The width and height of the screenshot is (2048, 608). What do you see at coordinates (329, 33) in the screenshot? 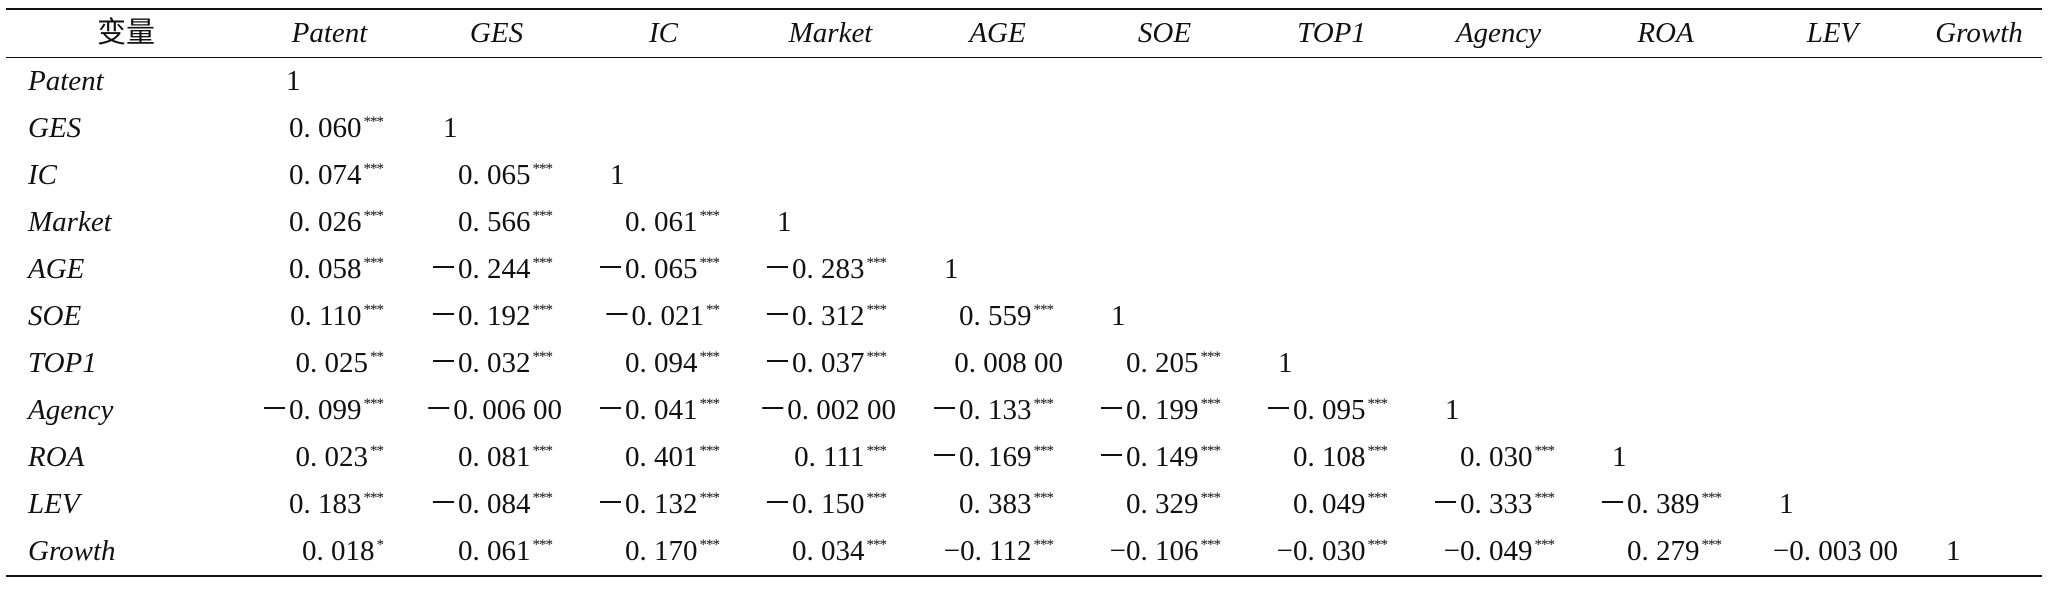
I see `column-header: Patent` at bounding box center [329, 33].